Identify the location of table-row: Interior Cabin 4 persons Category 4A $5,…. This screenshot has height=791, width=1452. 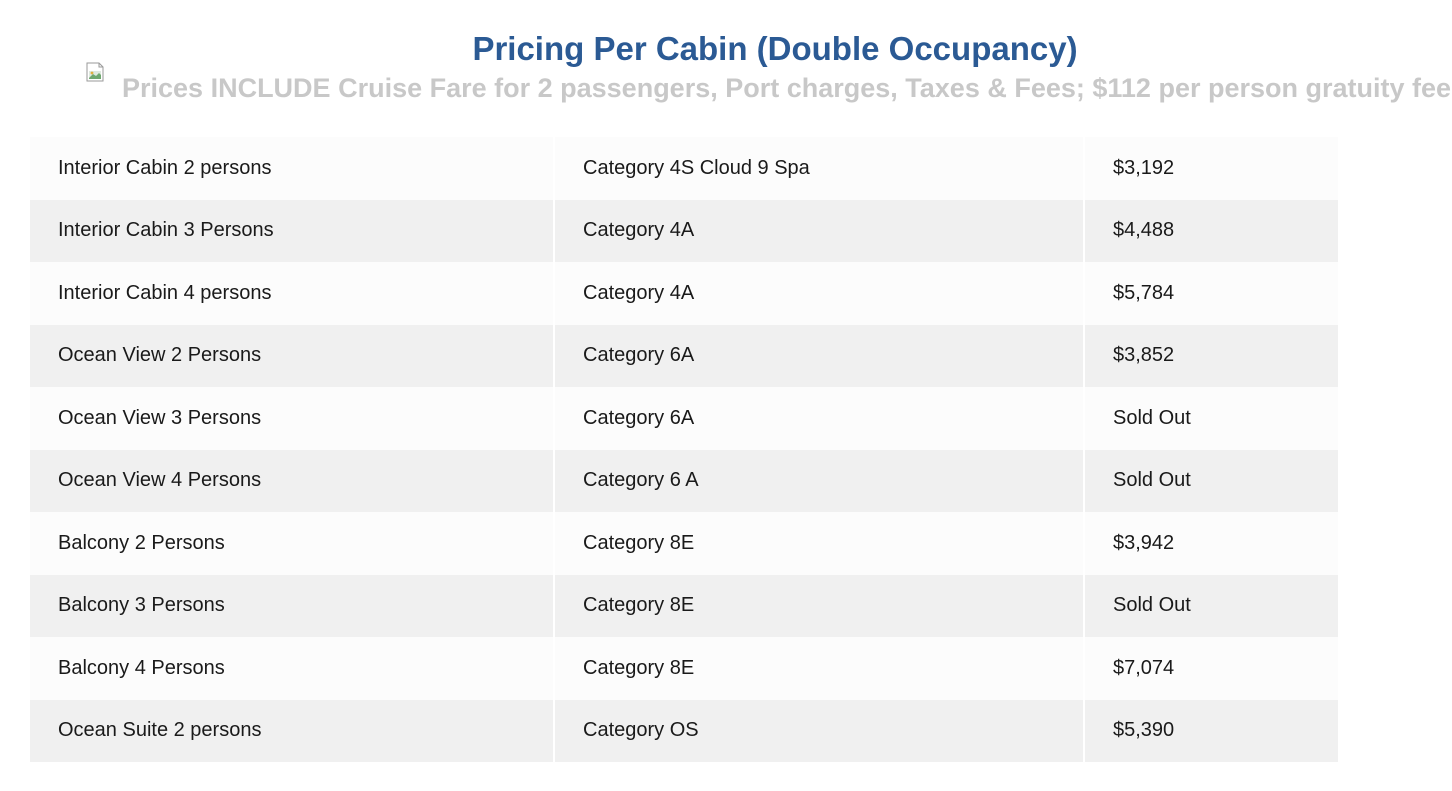
(684, 293).